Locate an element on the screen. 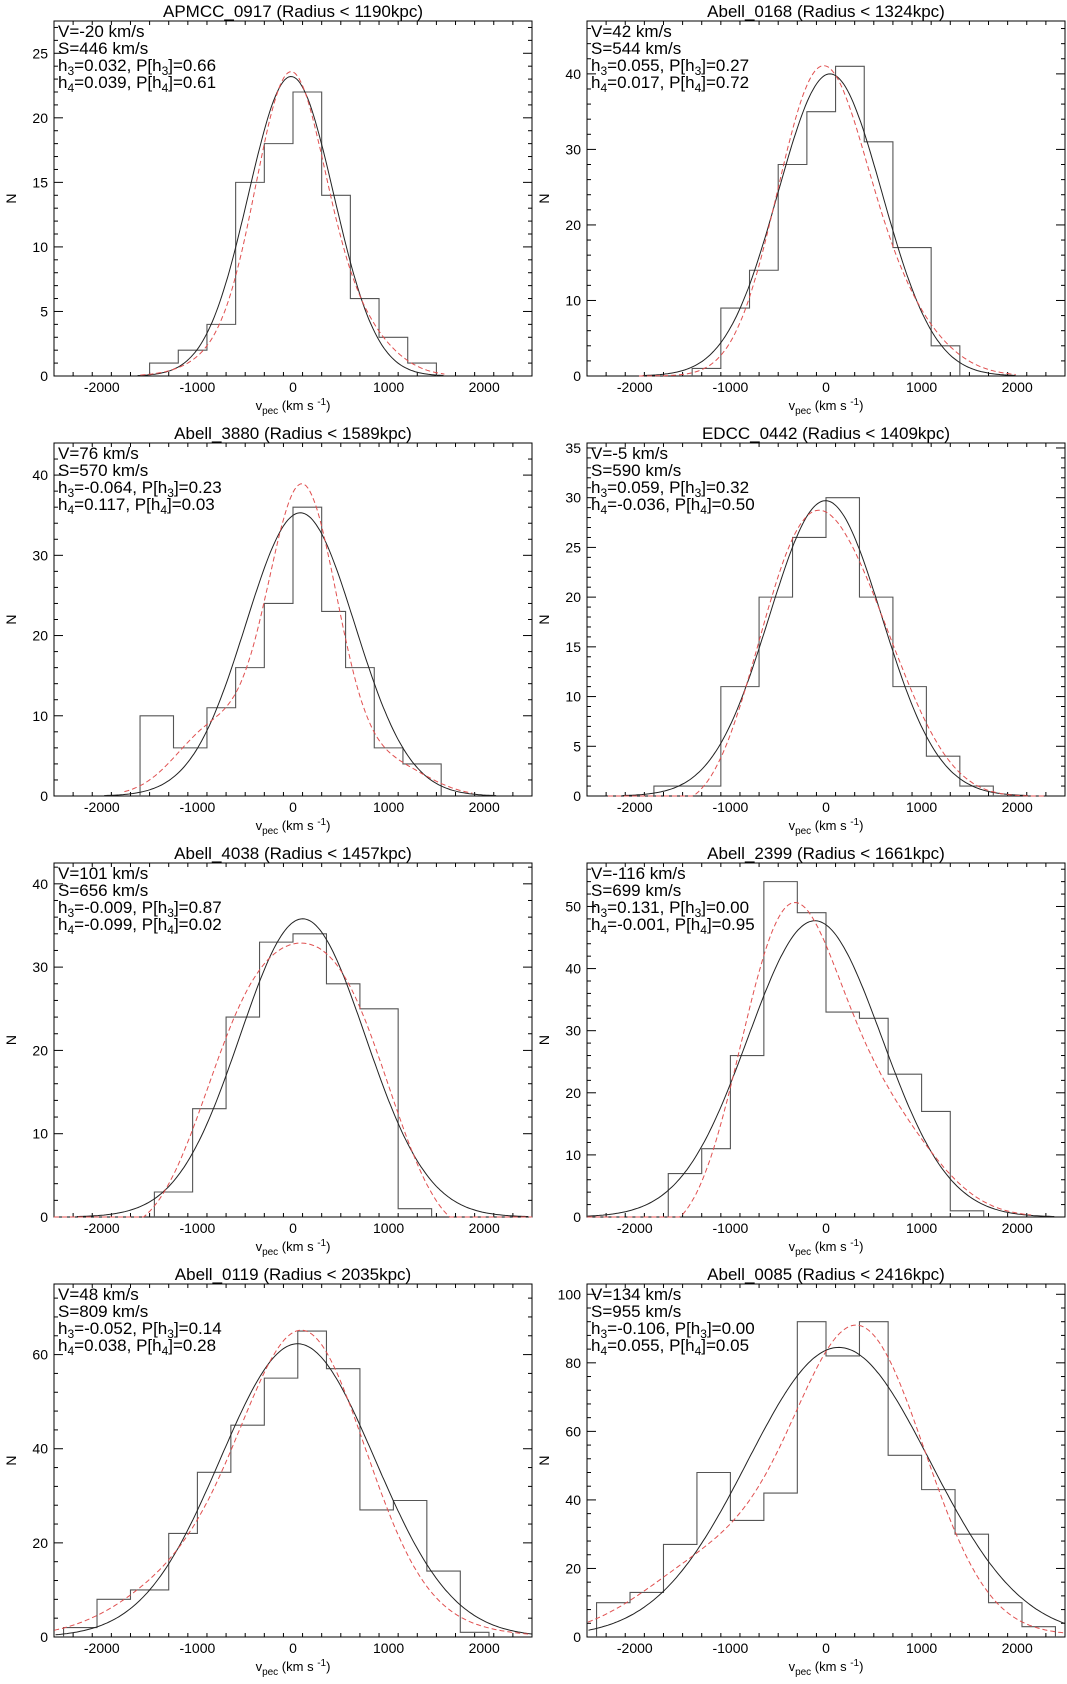 The height and width of the screenshot is (1684, 1067). annotation-line: h3=-0.106, P[h3]=0.00 is located at coordinates (673, 1330).